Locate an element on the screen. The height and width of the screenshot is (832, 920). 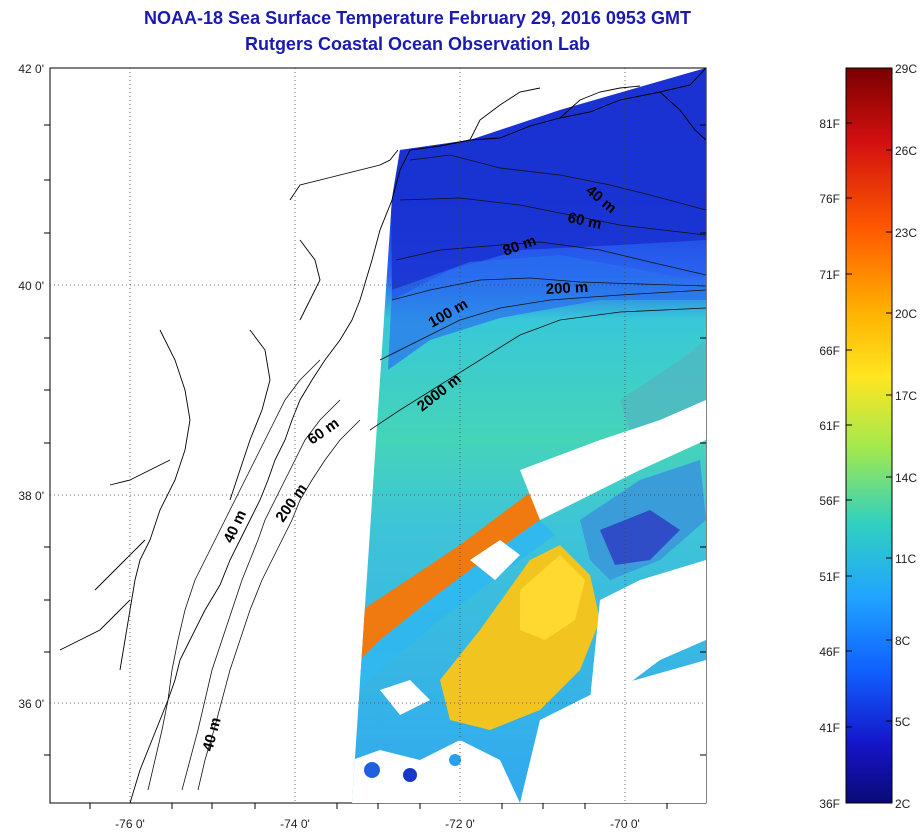
colorbar-fahrenheit-labels: 81F 76F 71F 66F 61F 56F 51F 46F 41F 36F is located at coordinates (835, 464).